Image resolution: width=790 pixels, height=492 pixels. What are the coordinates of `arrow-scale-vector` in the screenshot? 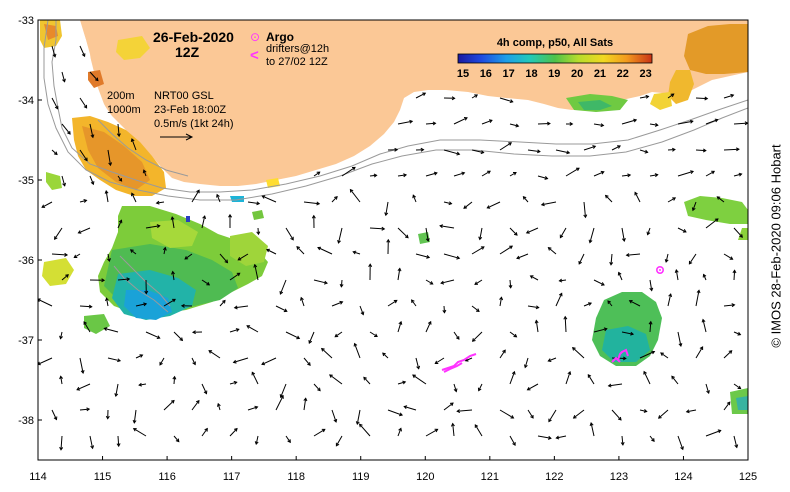 It's located at (177, 137).